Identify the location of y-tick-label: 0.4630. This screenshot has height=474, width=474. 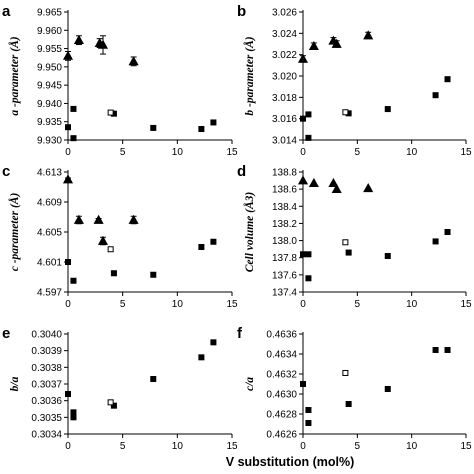
(281, 395).